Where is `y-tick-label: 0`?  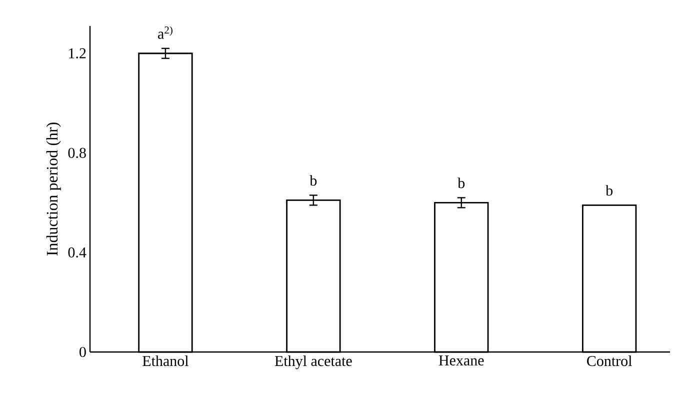
y-tick-label: 0 is located at coordinates (83, 352).